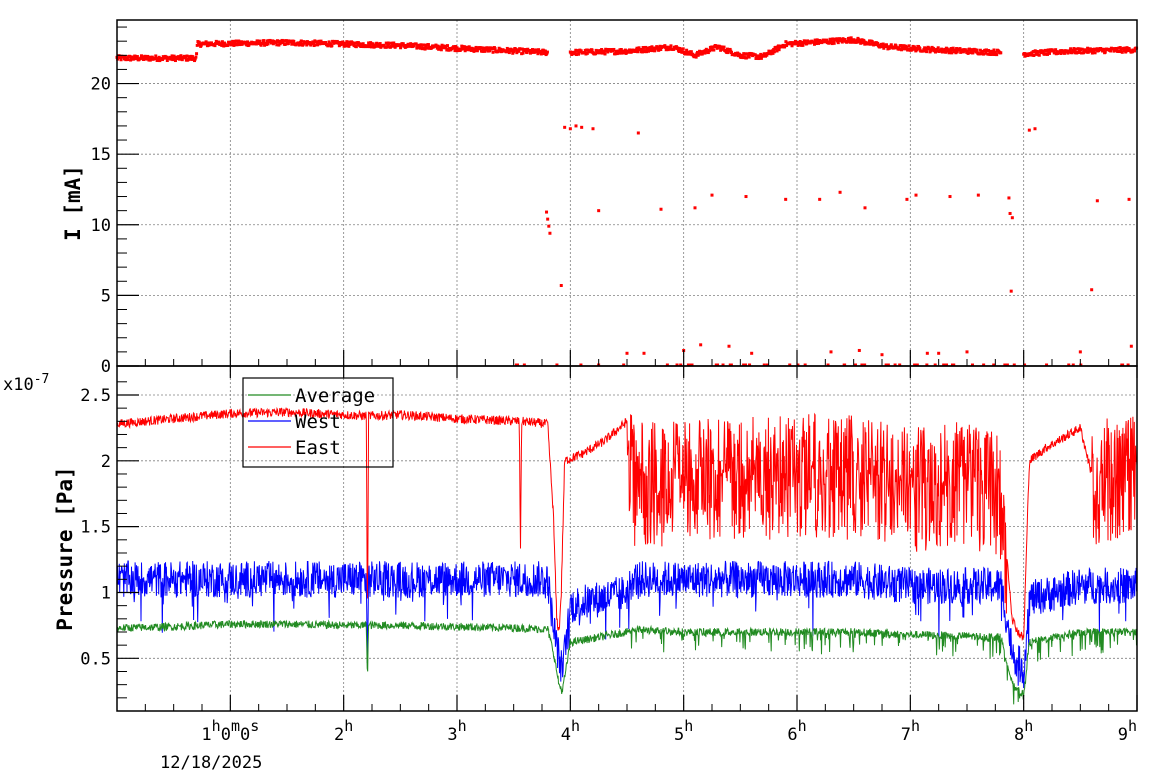 This screenshot has width=1158, height=782. I want to click on pressure-y-tick-label: 1.5, so click(95, 528).